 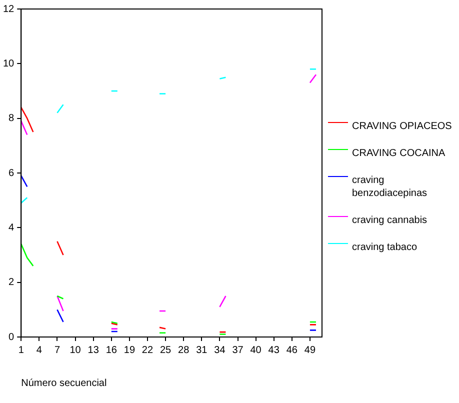 I want to click on x-tick-label: 43, so click(x=274, y=350).